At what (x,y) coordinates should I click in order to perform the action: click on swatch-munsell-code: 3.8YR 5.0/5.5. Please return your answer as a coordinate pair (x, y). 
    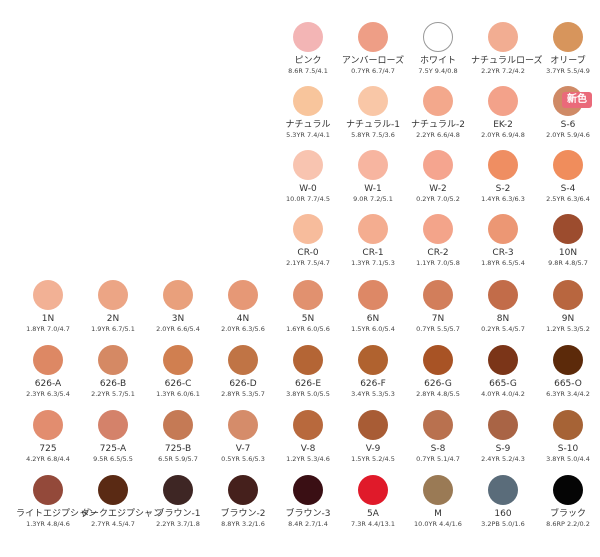
    Looking at the image, I should click on (308, 394).